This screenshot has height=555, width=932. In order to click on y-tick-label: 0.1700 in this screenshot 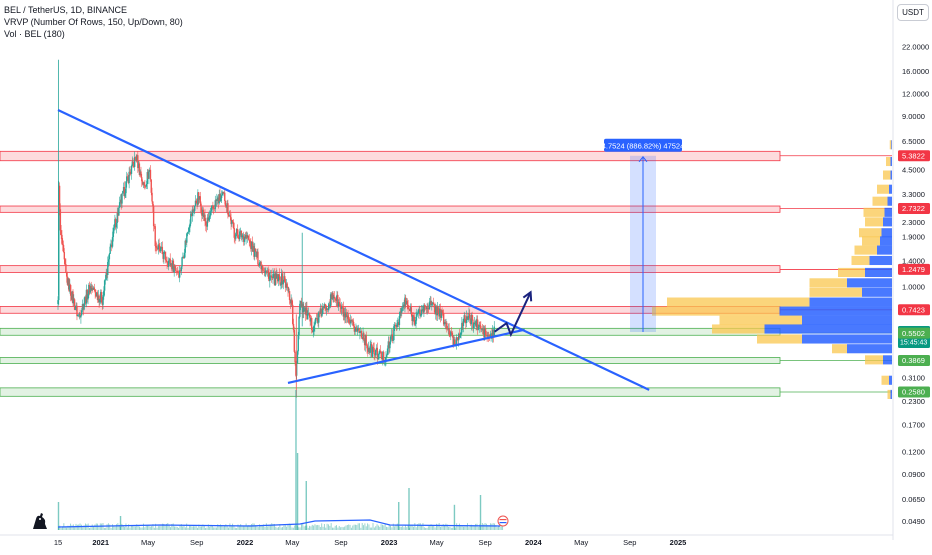, I will do `click(913, 424)`.